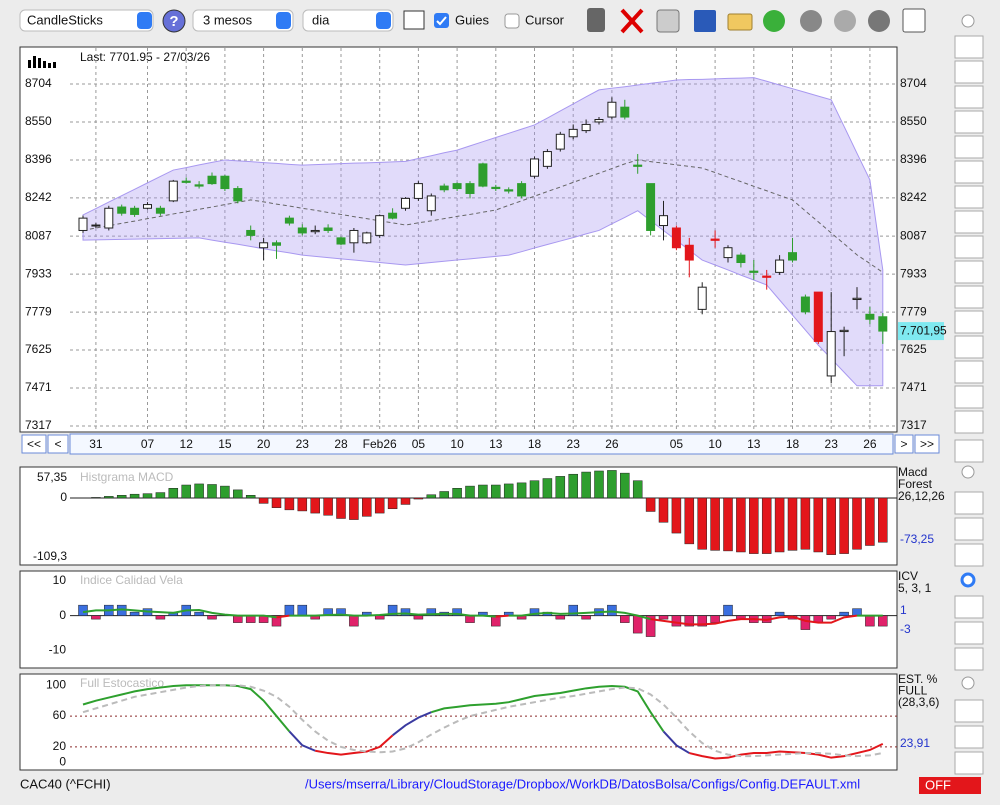 This screenshot has width=1000, height=805. What do you see at coordinates (632, 21) in the screenshot?
I see `delete-button` at bounding box center [632, 21].